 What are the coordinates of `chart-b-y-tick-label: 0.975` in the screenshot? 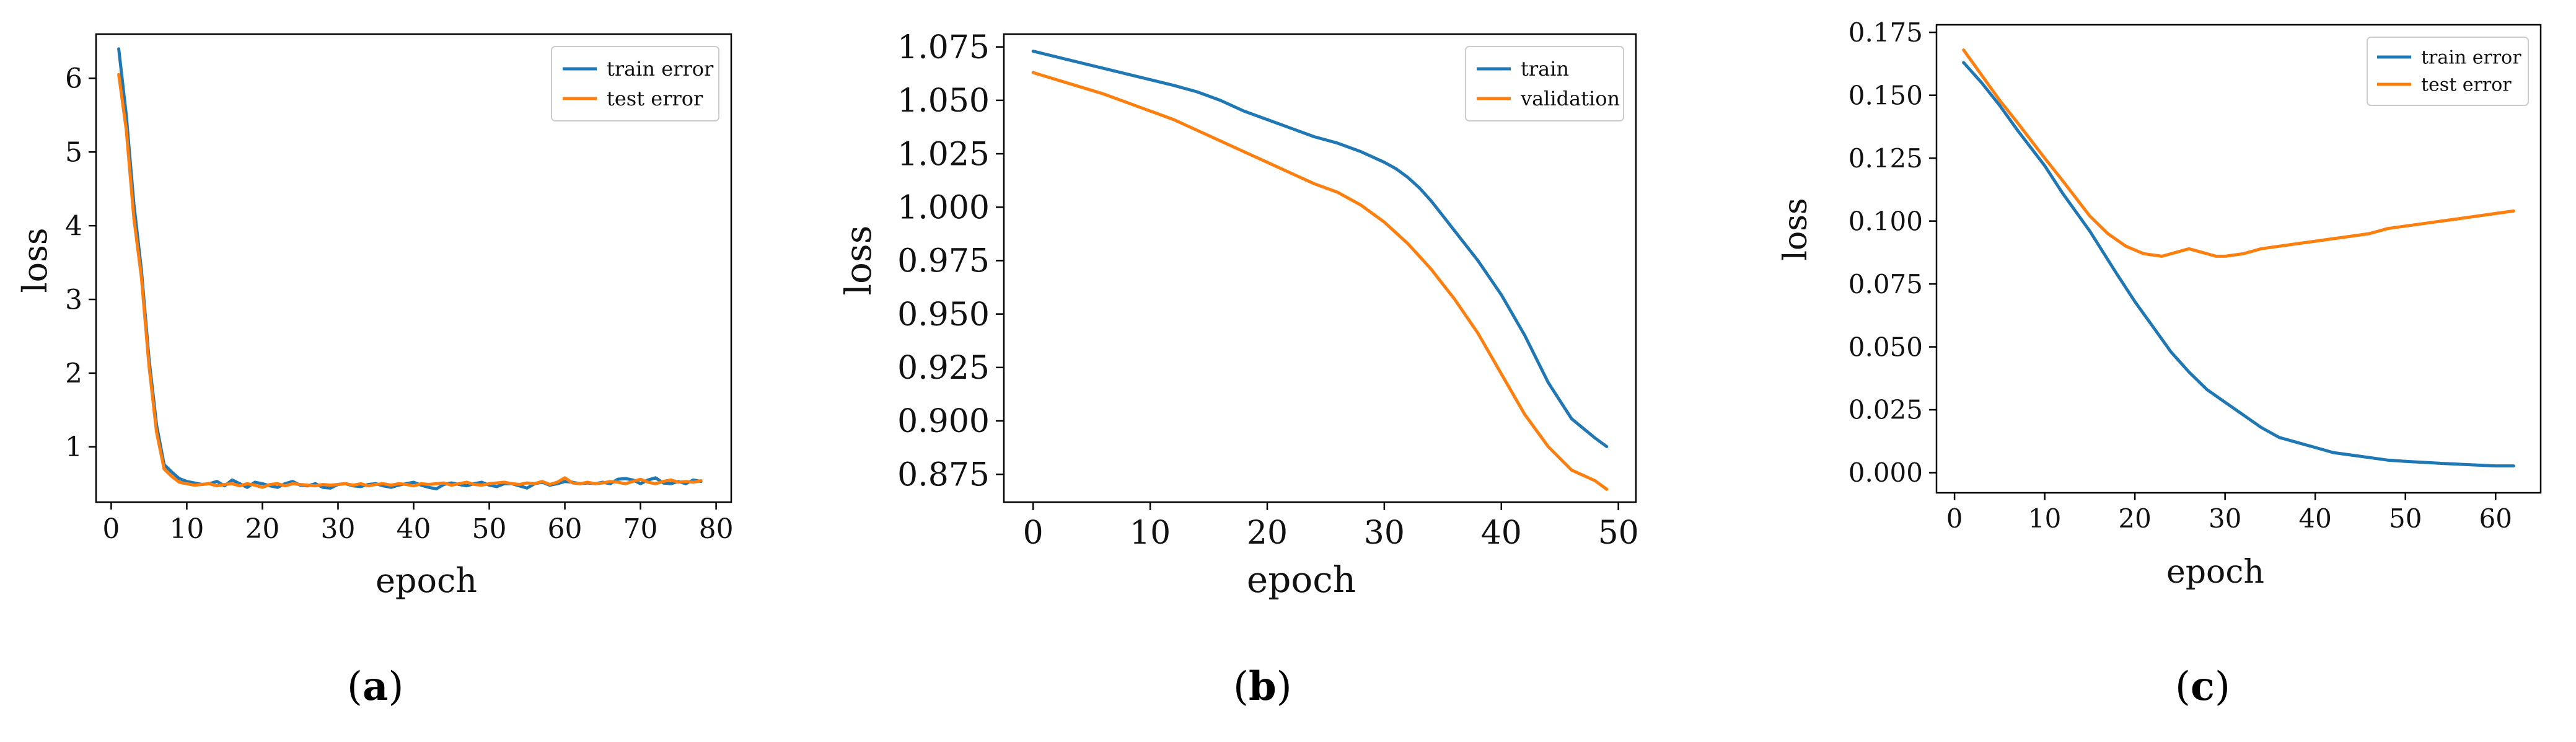 It's located at (944, 261).